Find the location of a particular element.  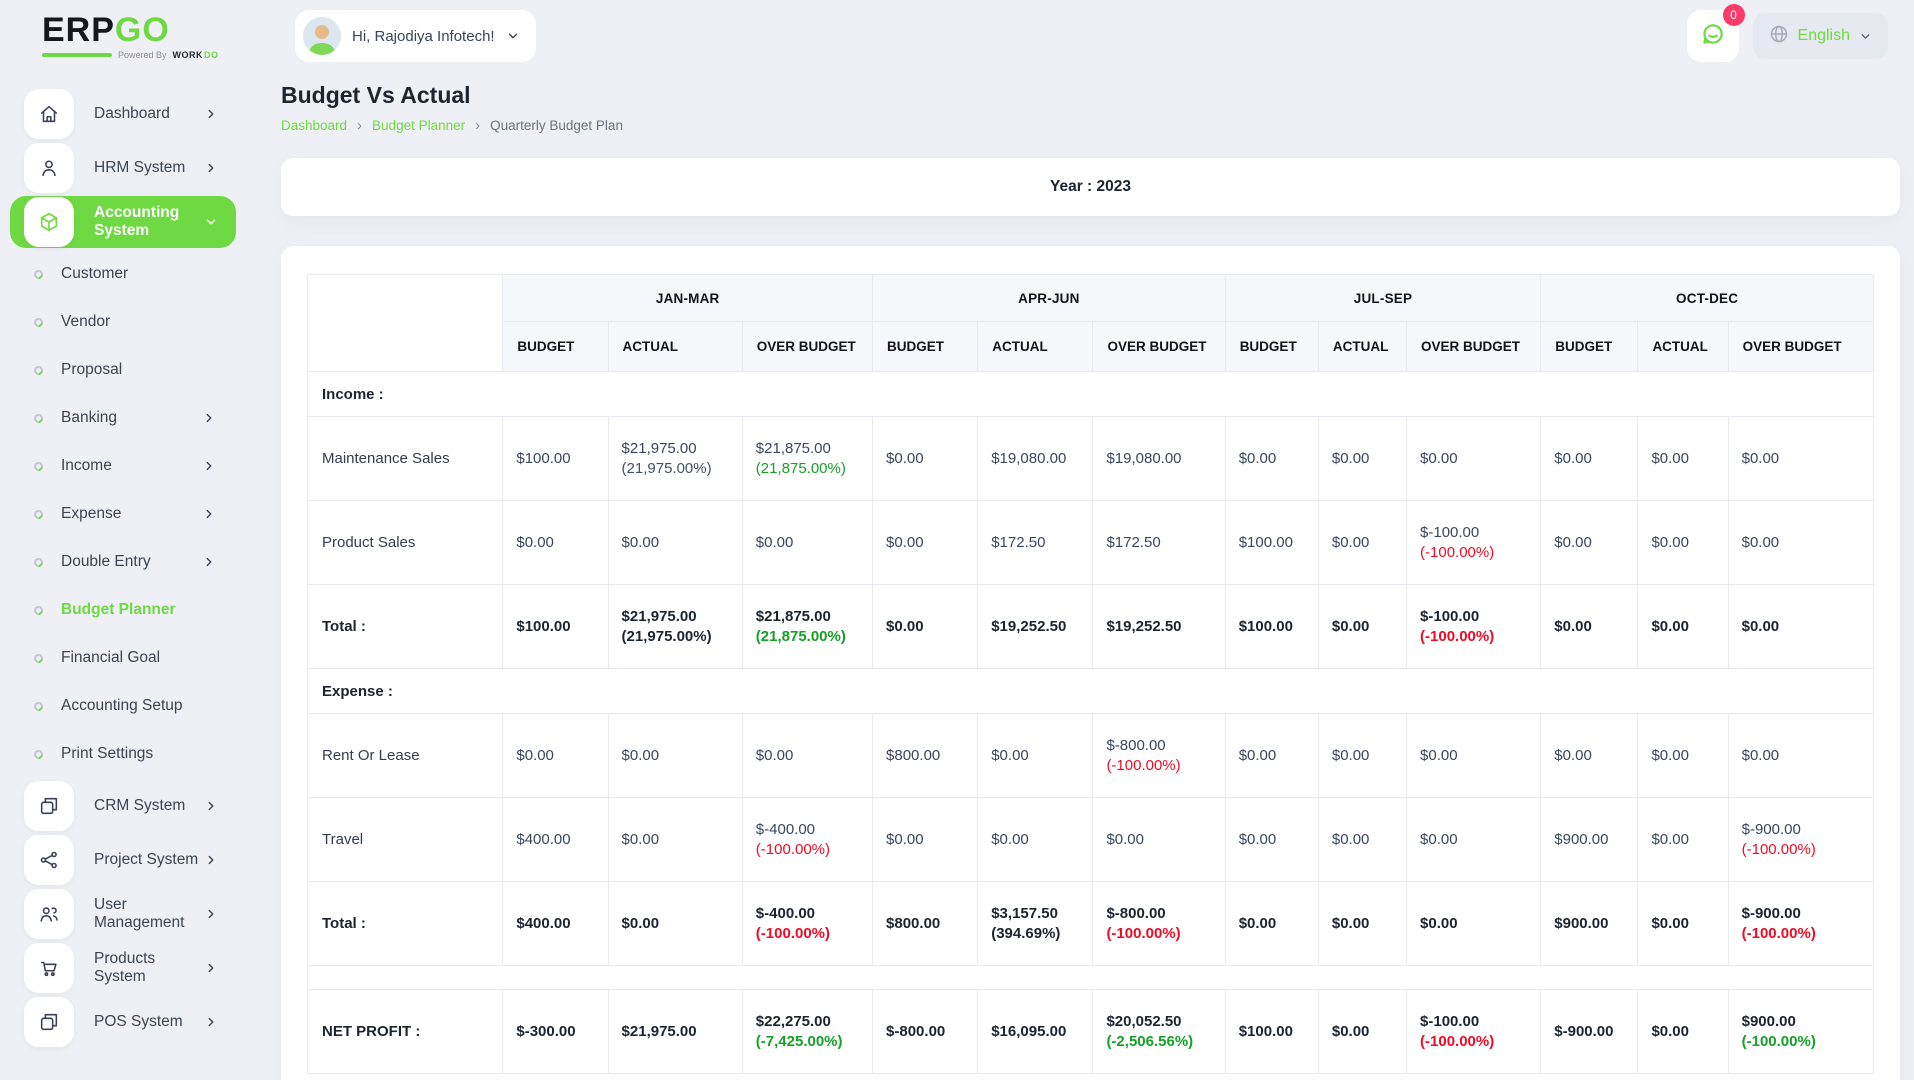

cell-amount: $20,052.50 is located at coordinates (1144, 1021).